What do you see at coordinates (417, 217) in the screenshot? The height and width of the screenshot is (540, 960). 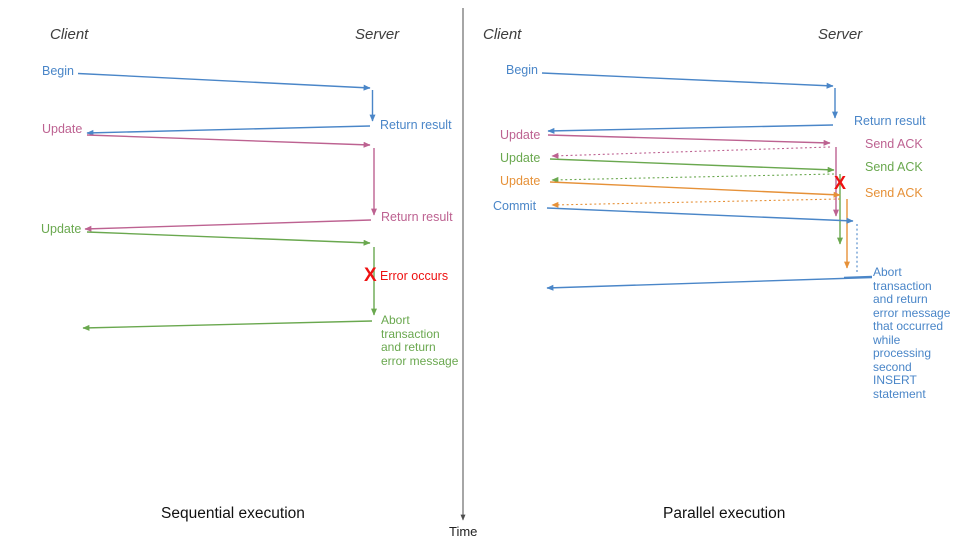 I see `return-result-label-2: Return result` at bounding box center [417, 217].